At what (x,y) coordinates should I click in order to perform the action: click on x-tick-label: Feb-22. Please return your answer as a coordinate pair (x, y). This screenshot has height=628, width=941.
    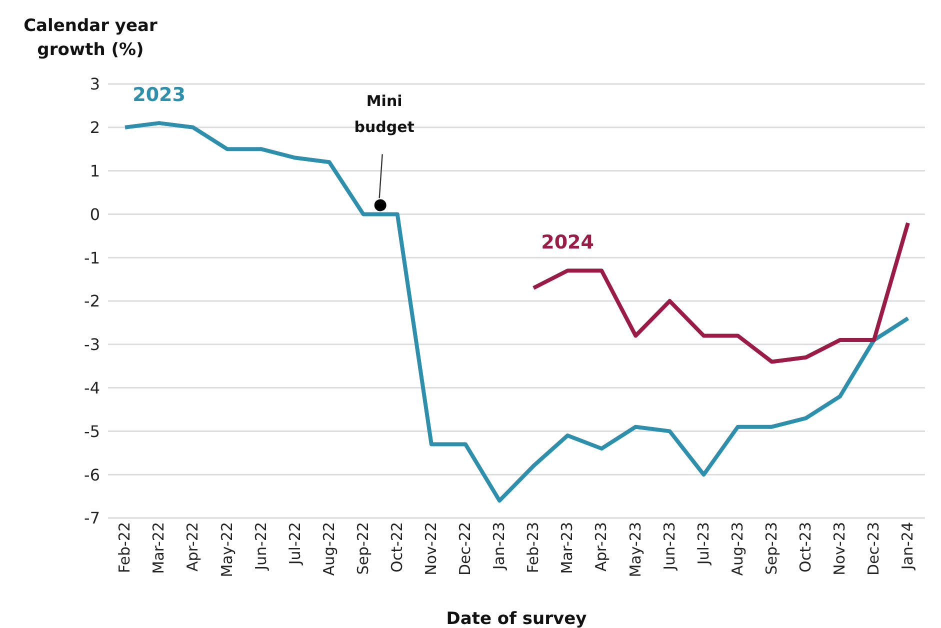
    Looking at the image, I should click on (125, 548).